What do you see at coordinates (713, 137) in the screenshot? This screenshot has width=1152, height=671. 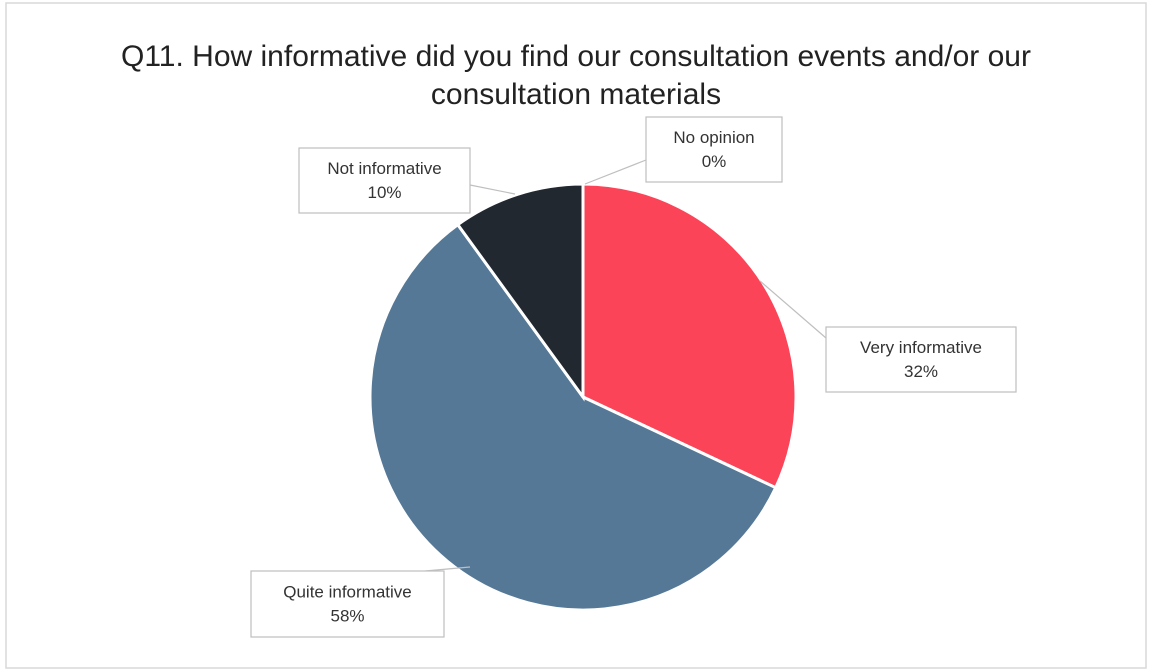 I see `slice-label: No opinion` at bounding box center [713, 137].